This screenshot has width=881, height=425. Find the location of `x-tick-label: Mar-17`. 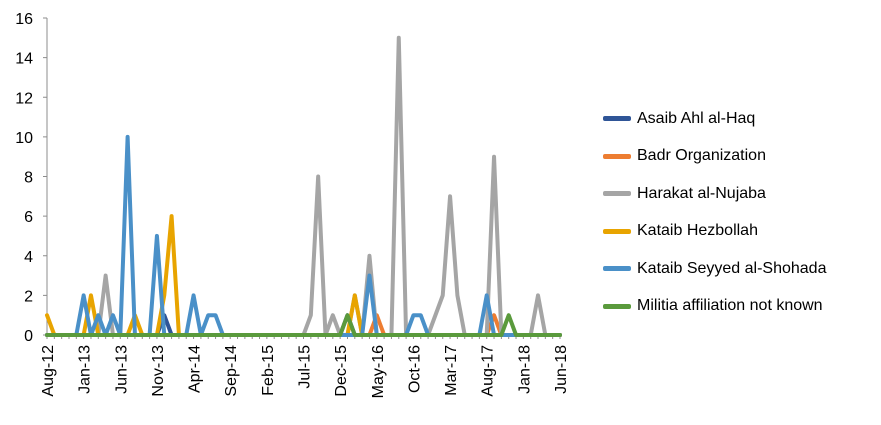

x-tick-label: Mar-17 is located at coordinates (451, 370).